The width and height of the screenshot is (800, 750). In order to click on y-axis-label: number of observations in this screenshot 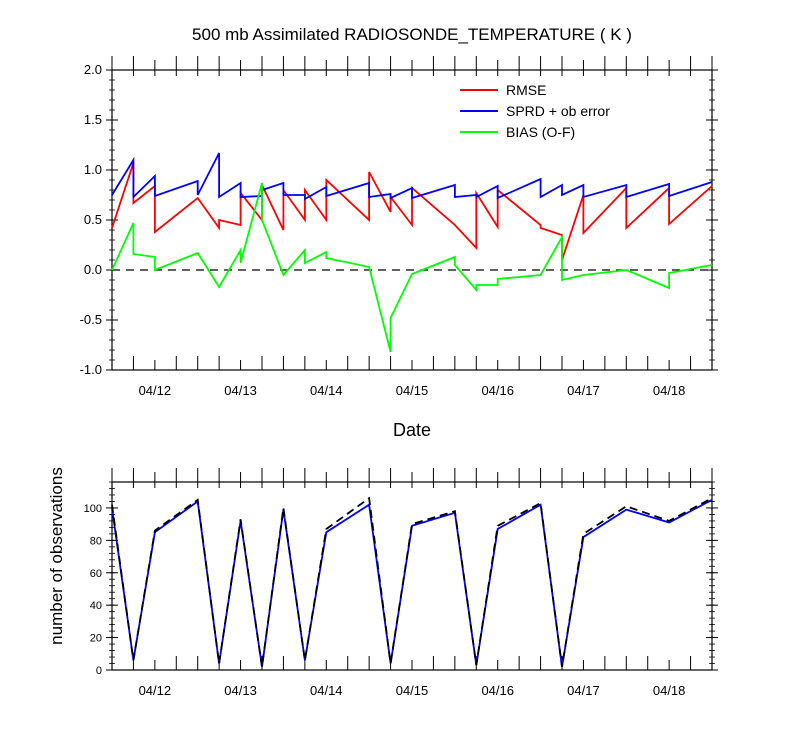, I will do `click(56, 556)`.